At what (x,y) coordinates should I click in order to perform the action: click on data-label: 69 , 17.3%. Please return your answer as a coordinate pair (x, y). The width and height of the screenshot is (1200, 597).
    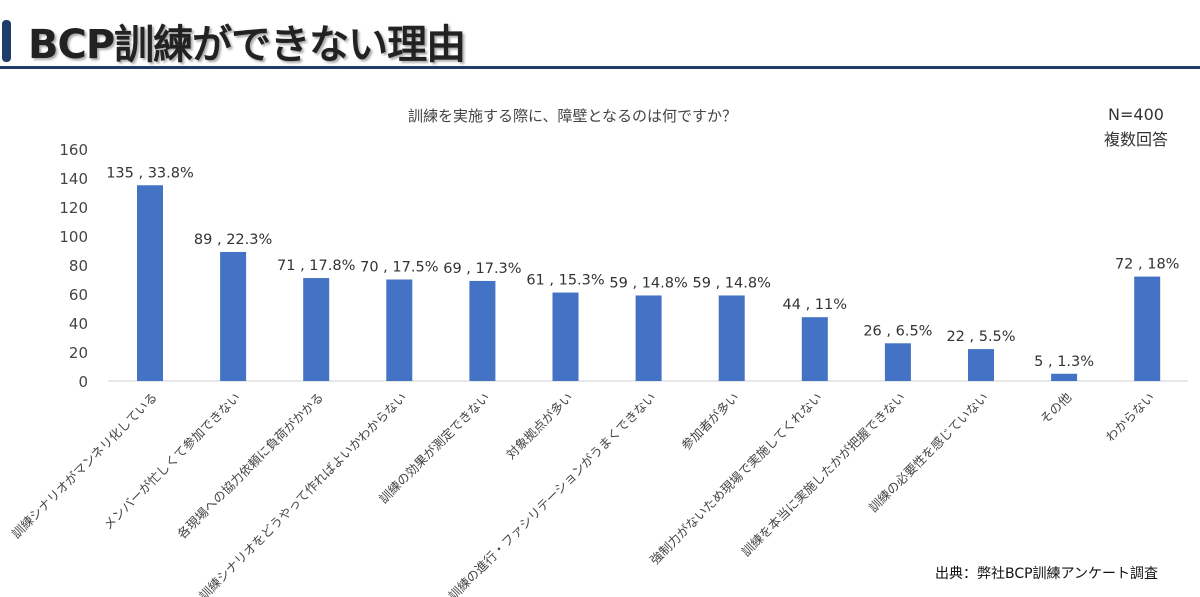
    Looking at the image, I should click on (482, 269).